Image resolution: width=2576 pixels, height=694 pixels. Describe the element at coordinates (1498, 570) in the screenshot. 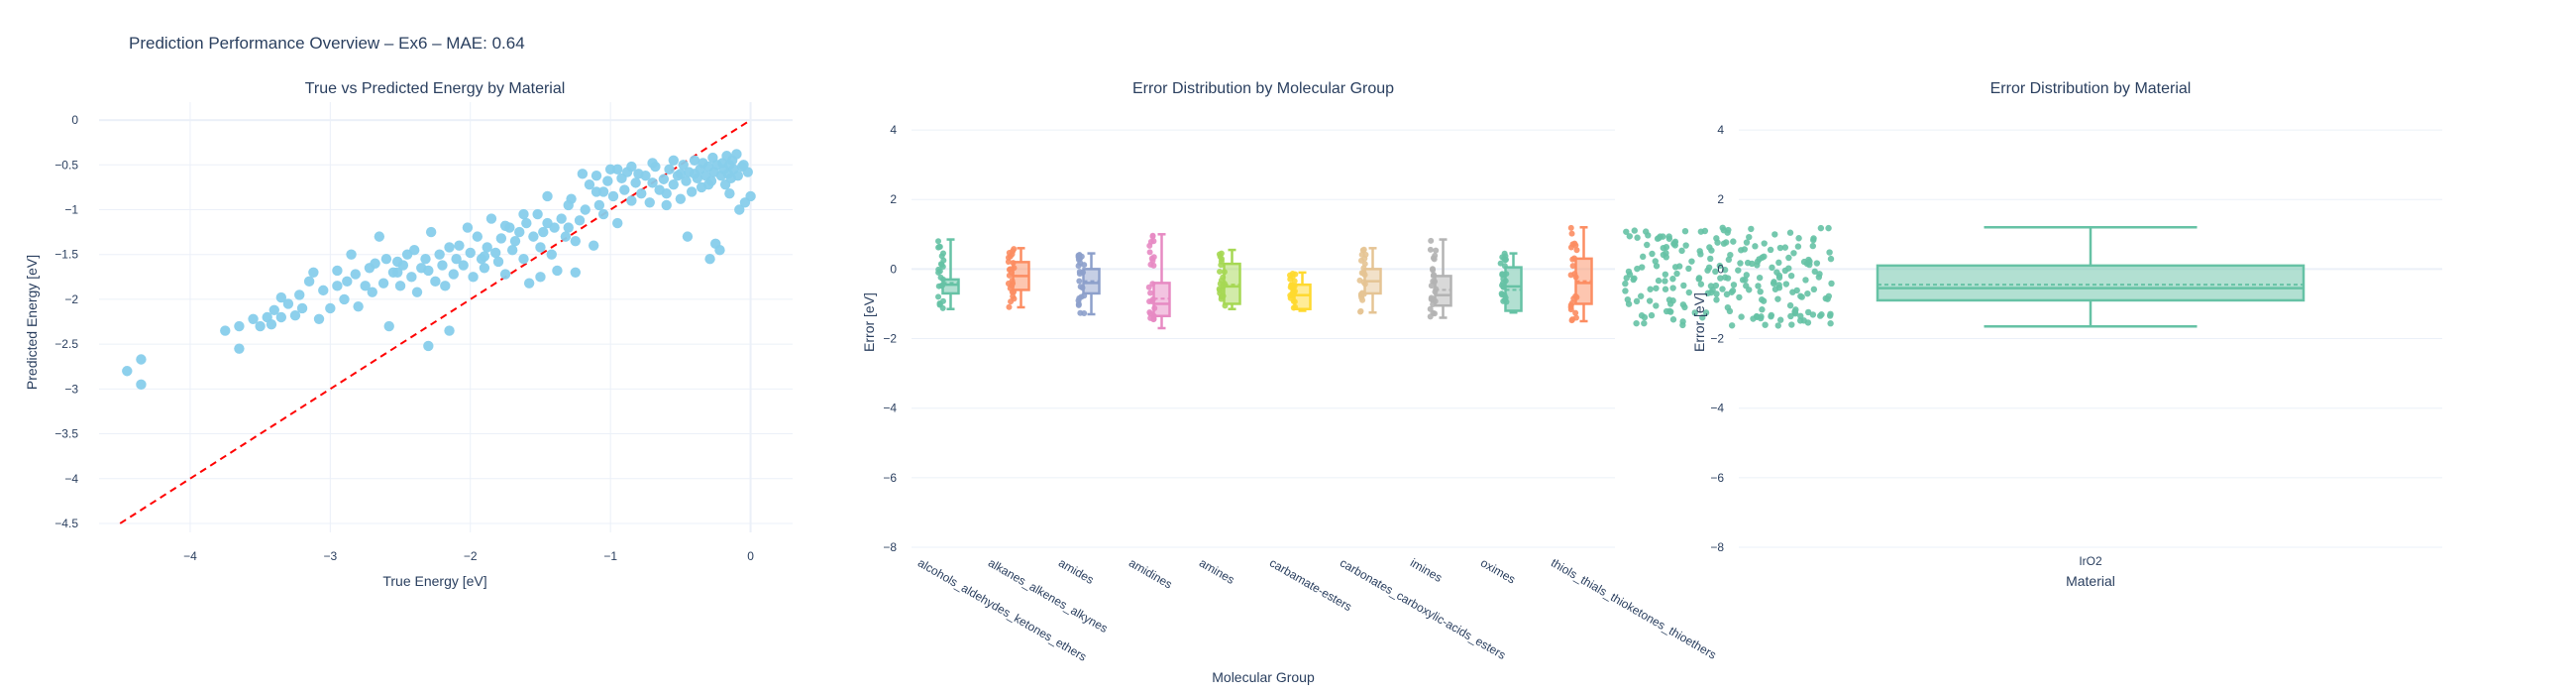

I see `x-tick-label: oximes` at that location.